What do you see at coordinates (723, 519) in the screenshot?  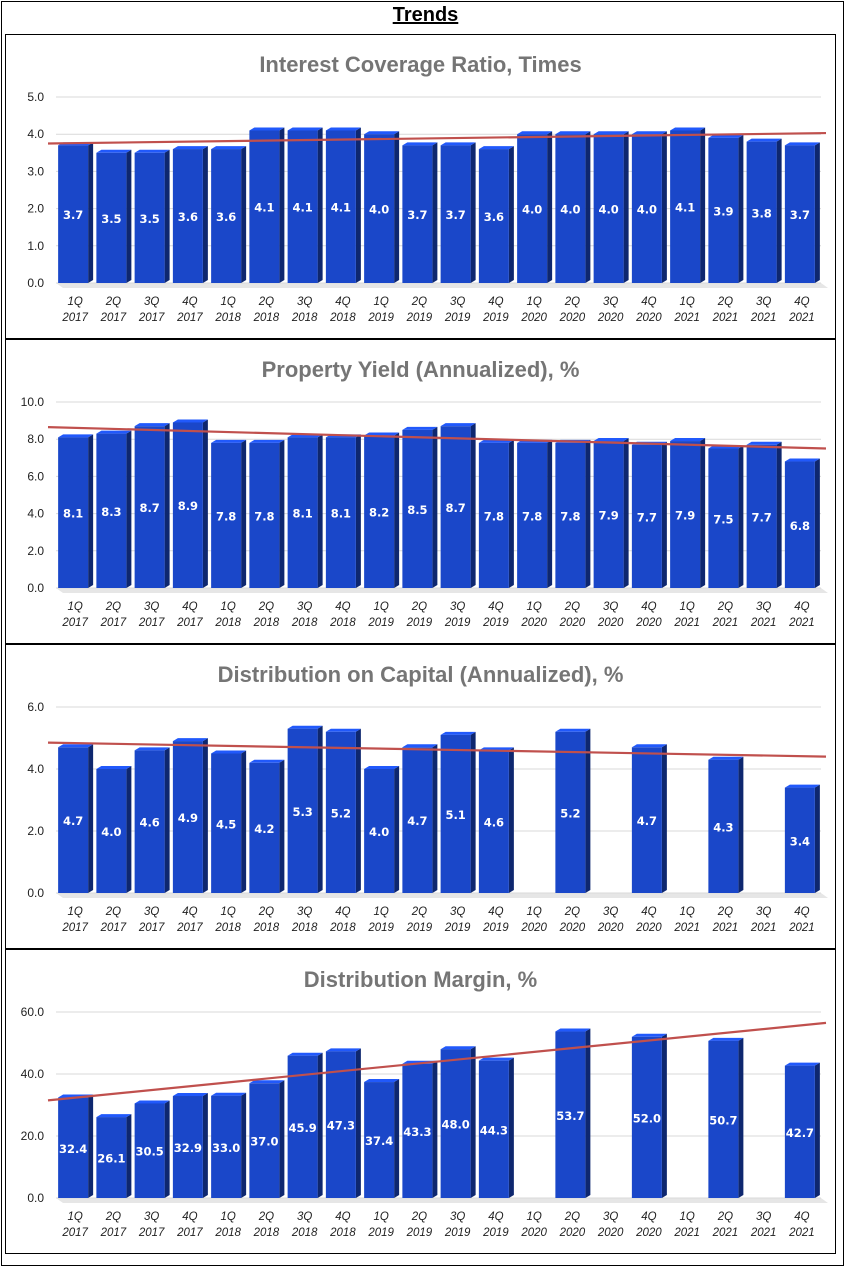 I see `data-label: 7.5` at bounding box center [723, 519].